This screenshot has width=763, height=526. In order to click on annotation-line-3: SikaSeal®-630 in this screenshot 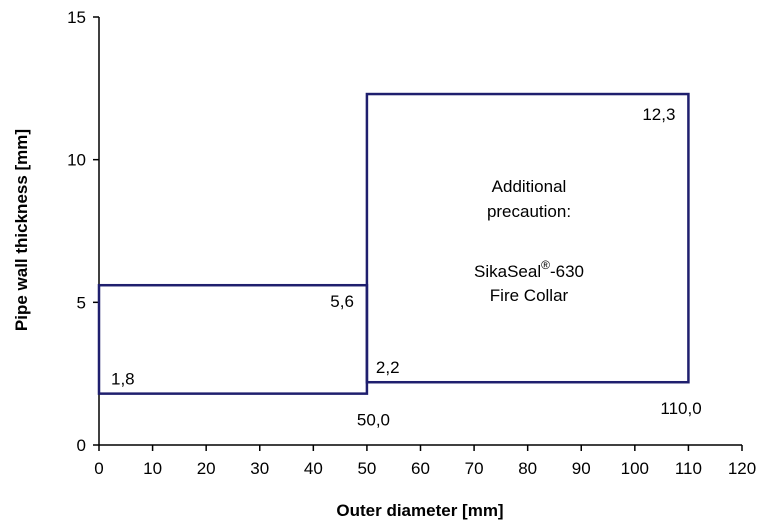, I will do `click(529, 269)`.